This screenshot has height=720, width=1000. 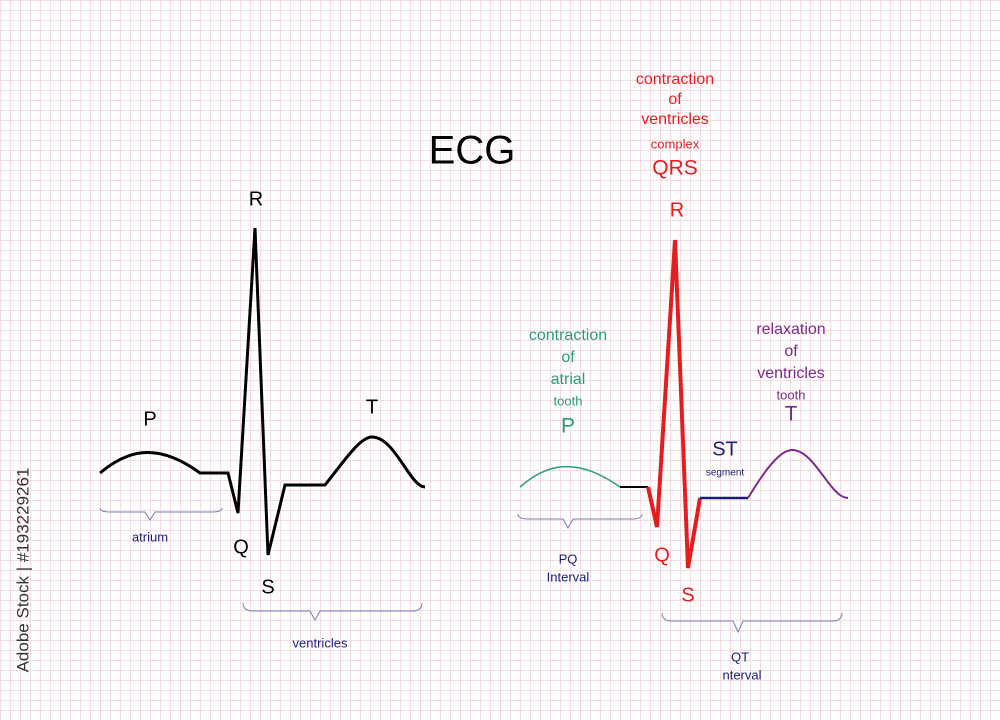 What do you see at coordinates (725, 473) in the screenshot?
I see `caption: segment` at bounding box center [725, 473].